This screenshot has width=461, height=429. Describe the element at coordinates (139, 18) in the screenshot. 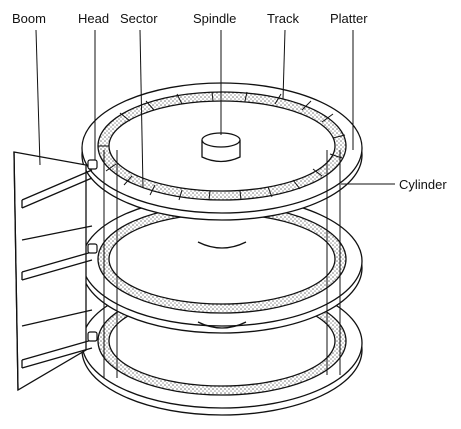

I see `label-sector: Sector` at that location.